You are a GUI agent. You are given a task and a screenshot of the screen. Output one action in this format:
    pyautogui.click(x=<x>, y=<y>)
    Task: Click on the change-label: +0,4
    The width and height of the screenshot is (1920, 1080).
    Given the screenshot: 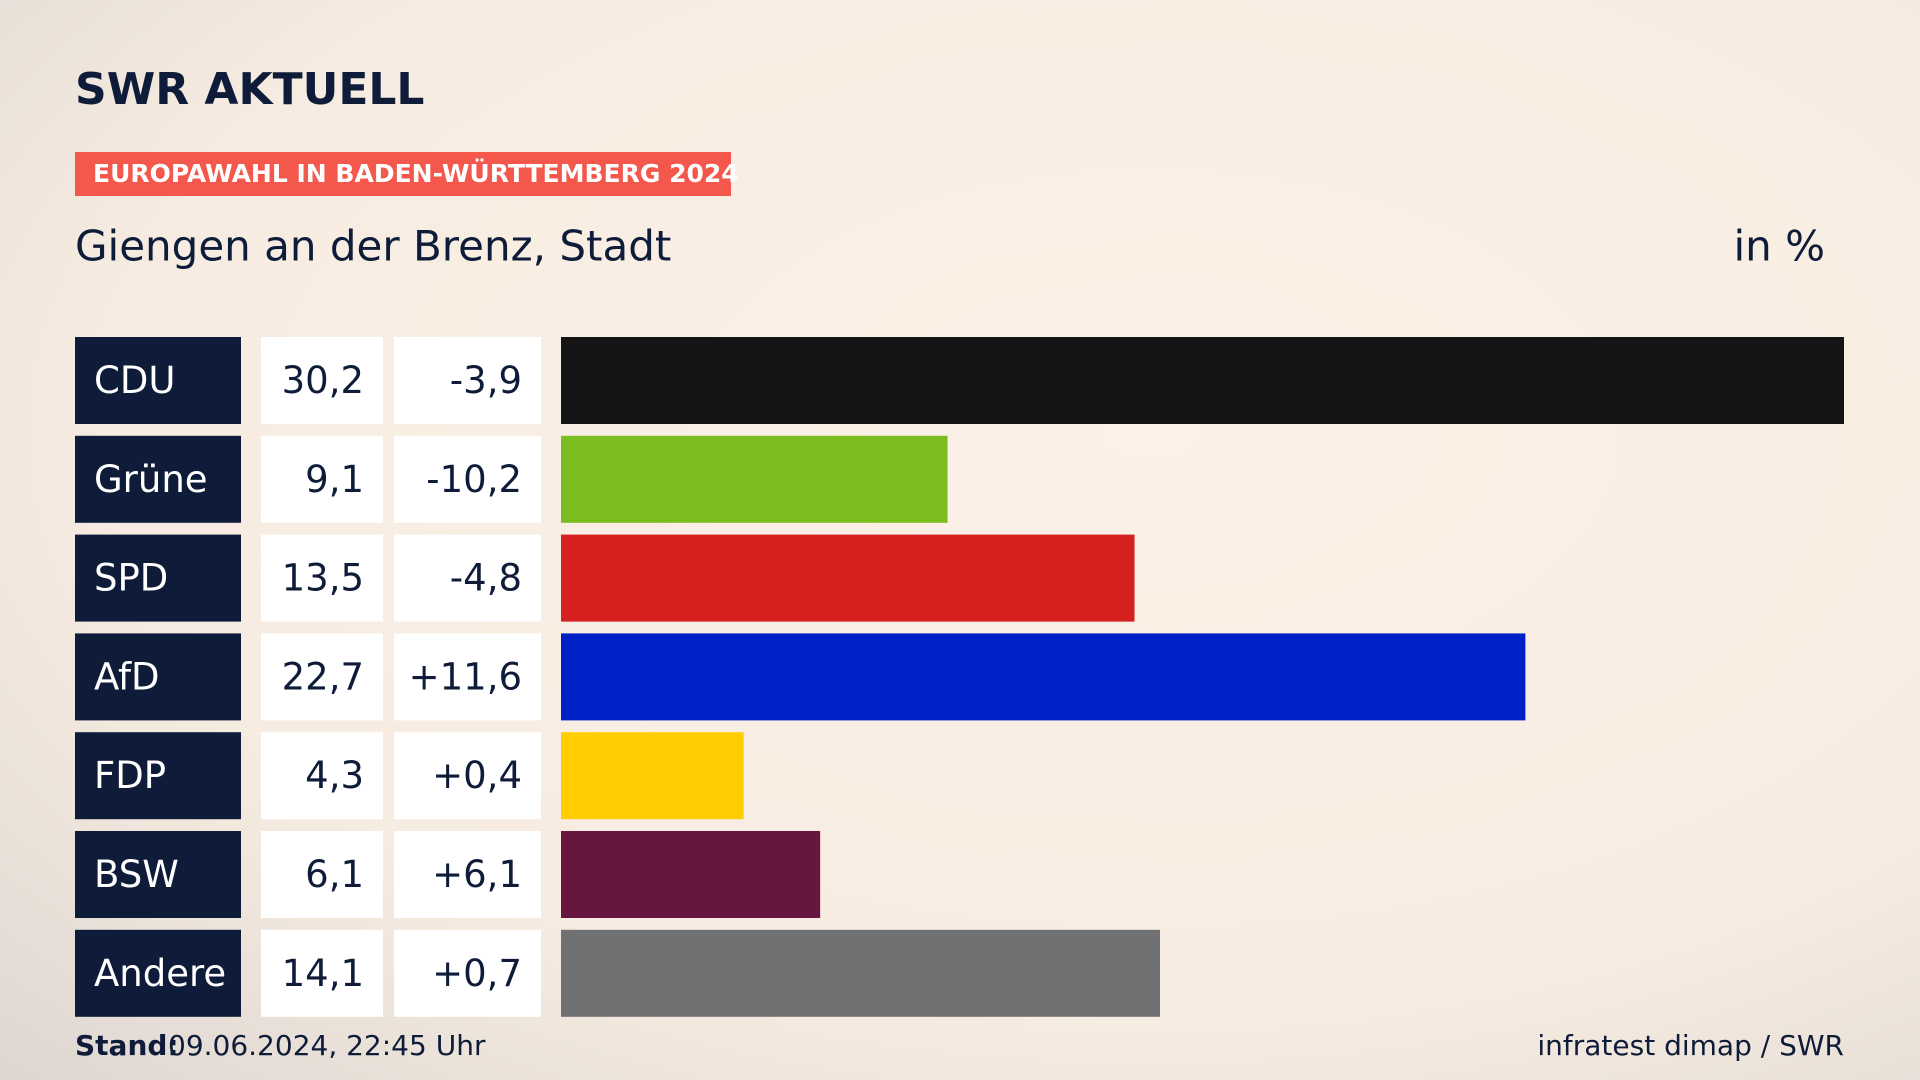 What is the action you would take?
    pyautogui.click(x=477, y=775)
    